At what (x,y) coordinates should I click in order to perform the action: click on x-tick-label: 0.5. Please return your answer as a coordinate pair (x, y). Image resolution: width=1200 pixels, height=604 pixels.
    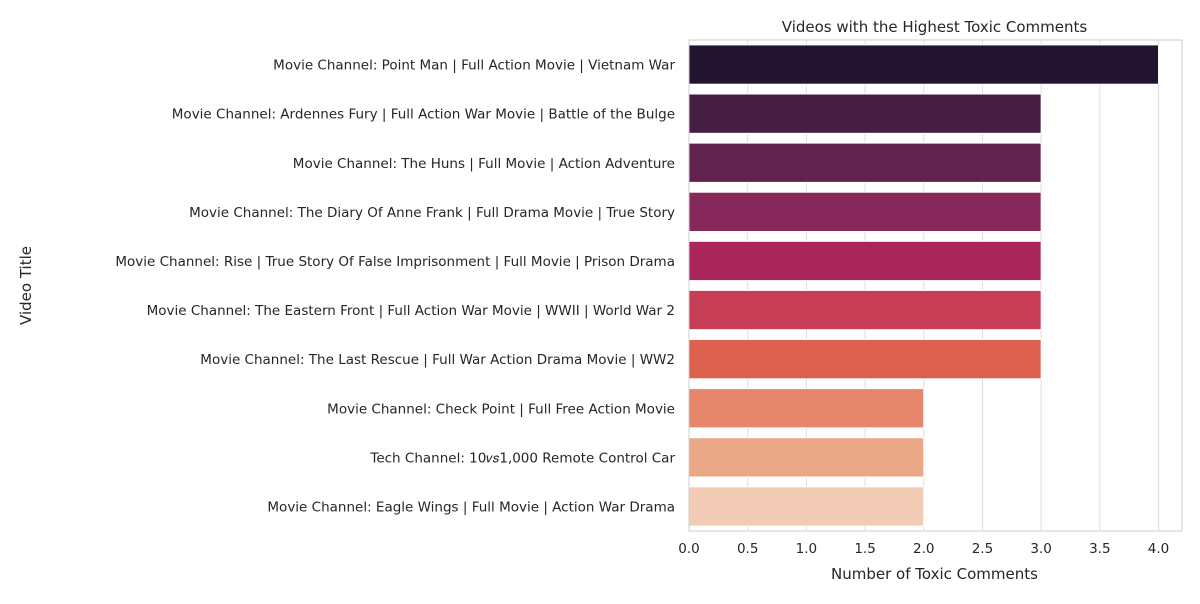
    Looking at the image, I should click on (747, 549).